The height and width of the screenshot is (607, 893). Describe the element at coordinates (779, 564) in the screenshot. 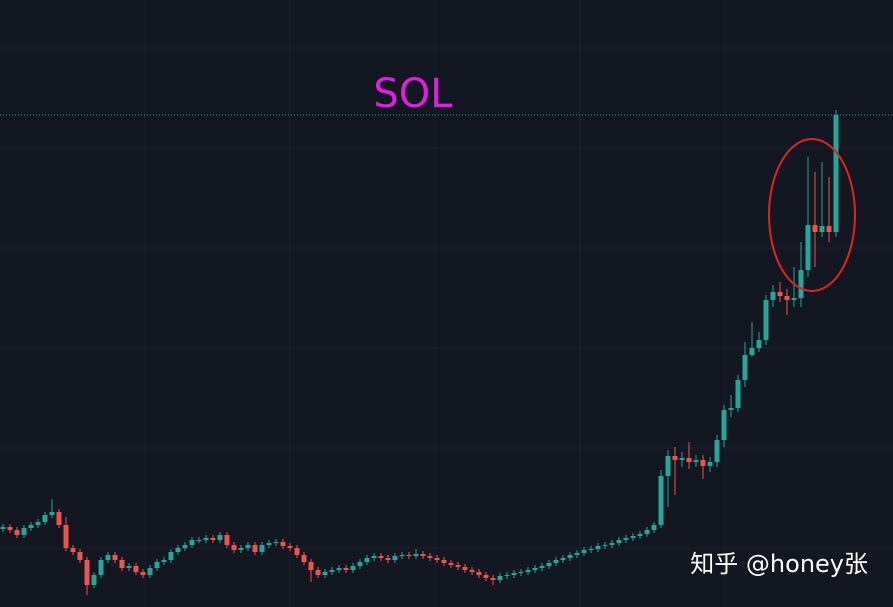

I see `watermark: 知乎 @honey张` at that location.